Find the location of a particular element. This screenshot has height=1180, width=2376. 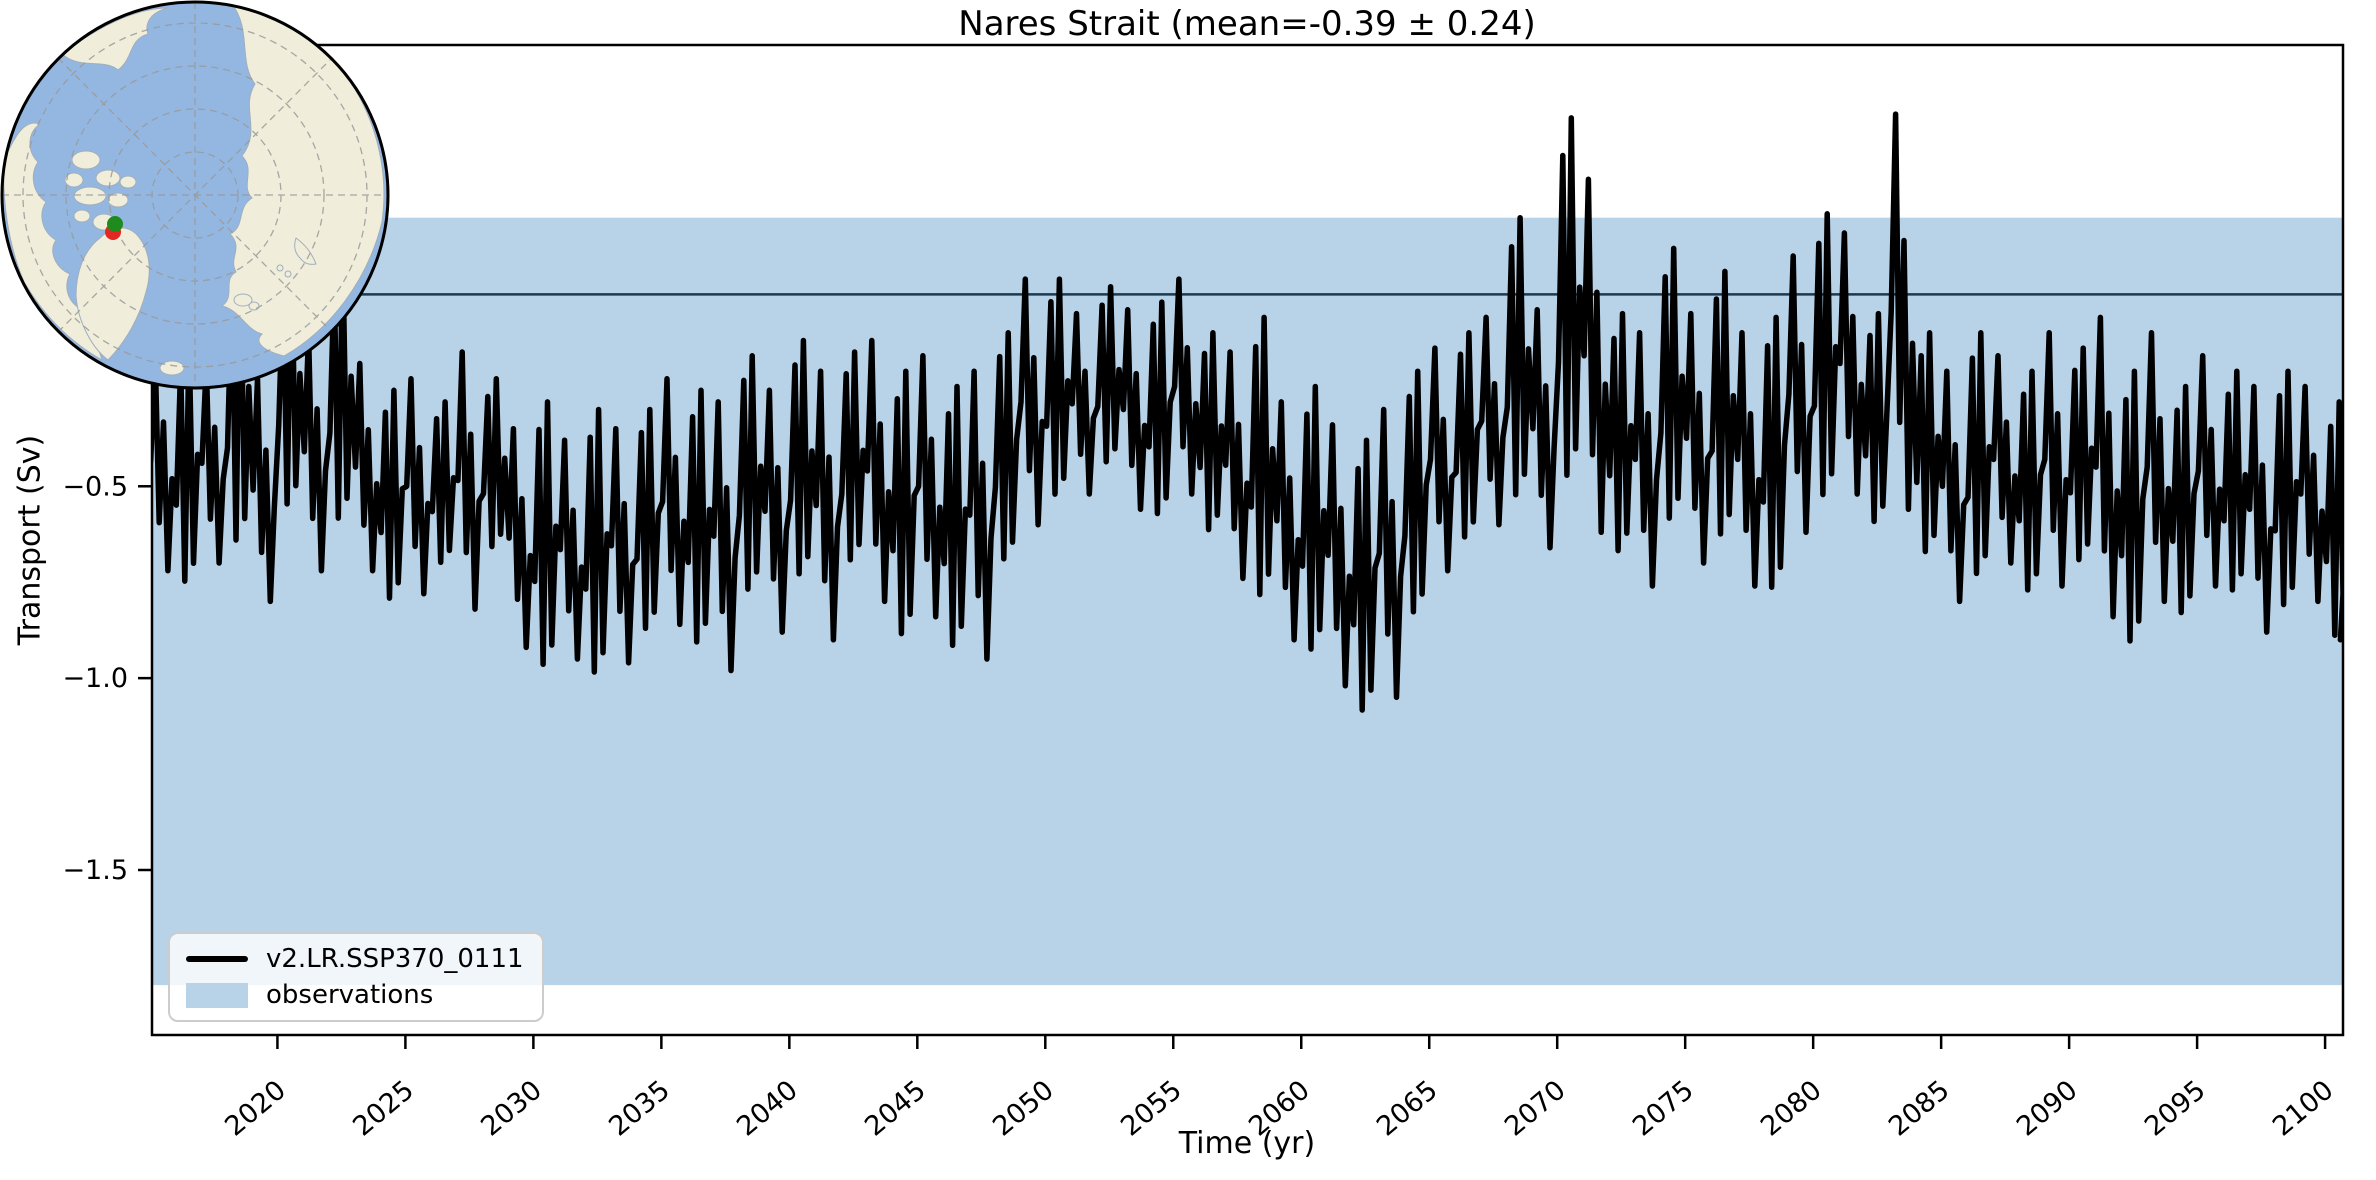

map-border is located at coordinates (195, 195).